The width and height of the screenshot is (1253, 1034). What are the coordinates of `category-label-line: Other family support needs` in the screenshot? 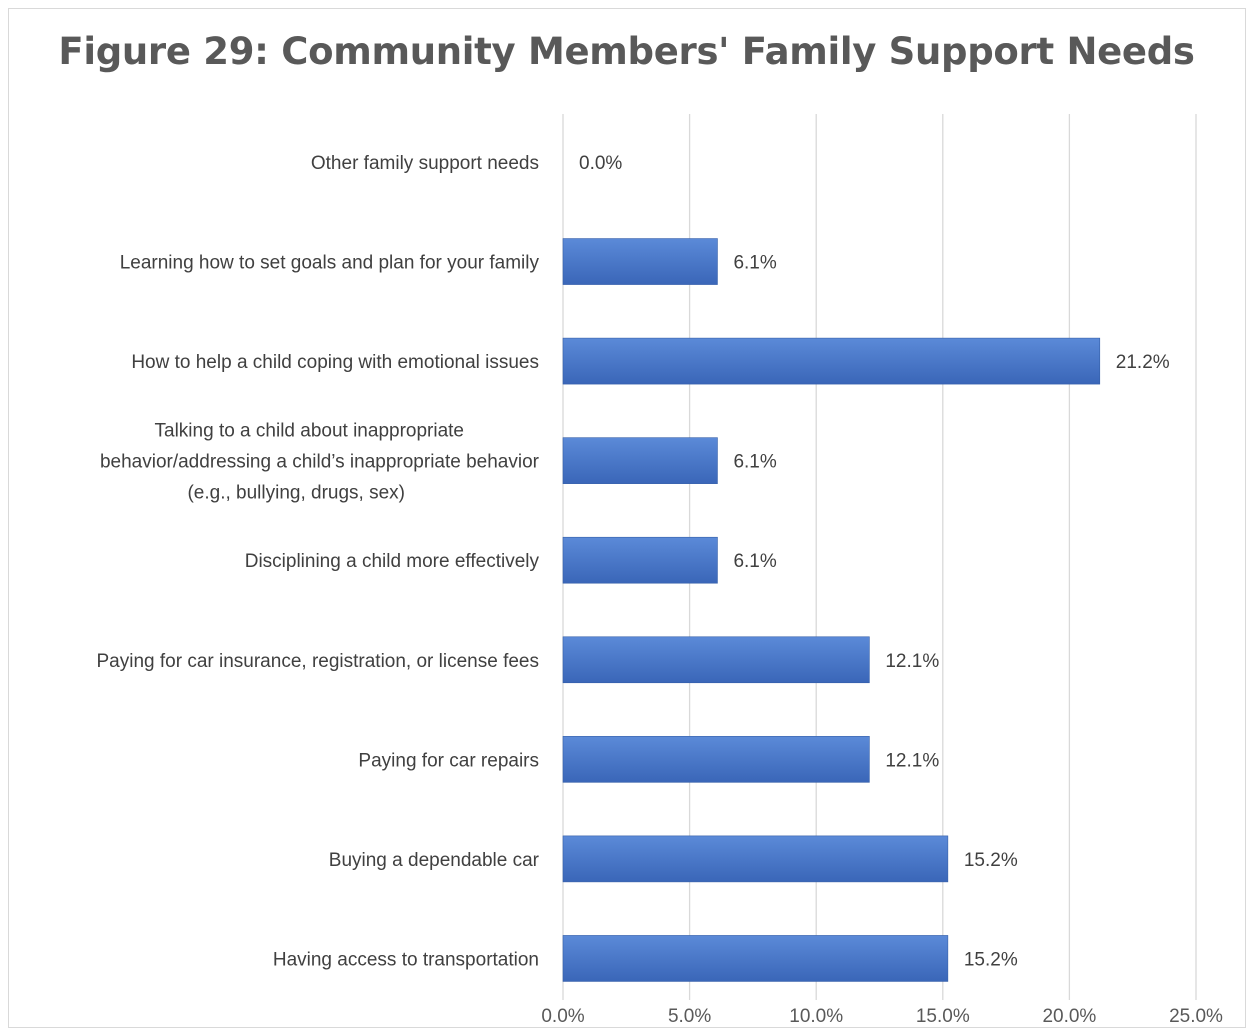 It's located at (425, 163).